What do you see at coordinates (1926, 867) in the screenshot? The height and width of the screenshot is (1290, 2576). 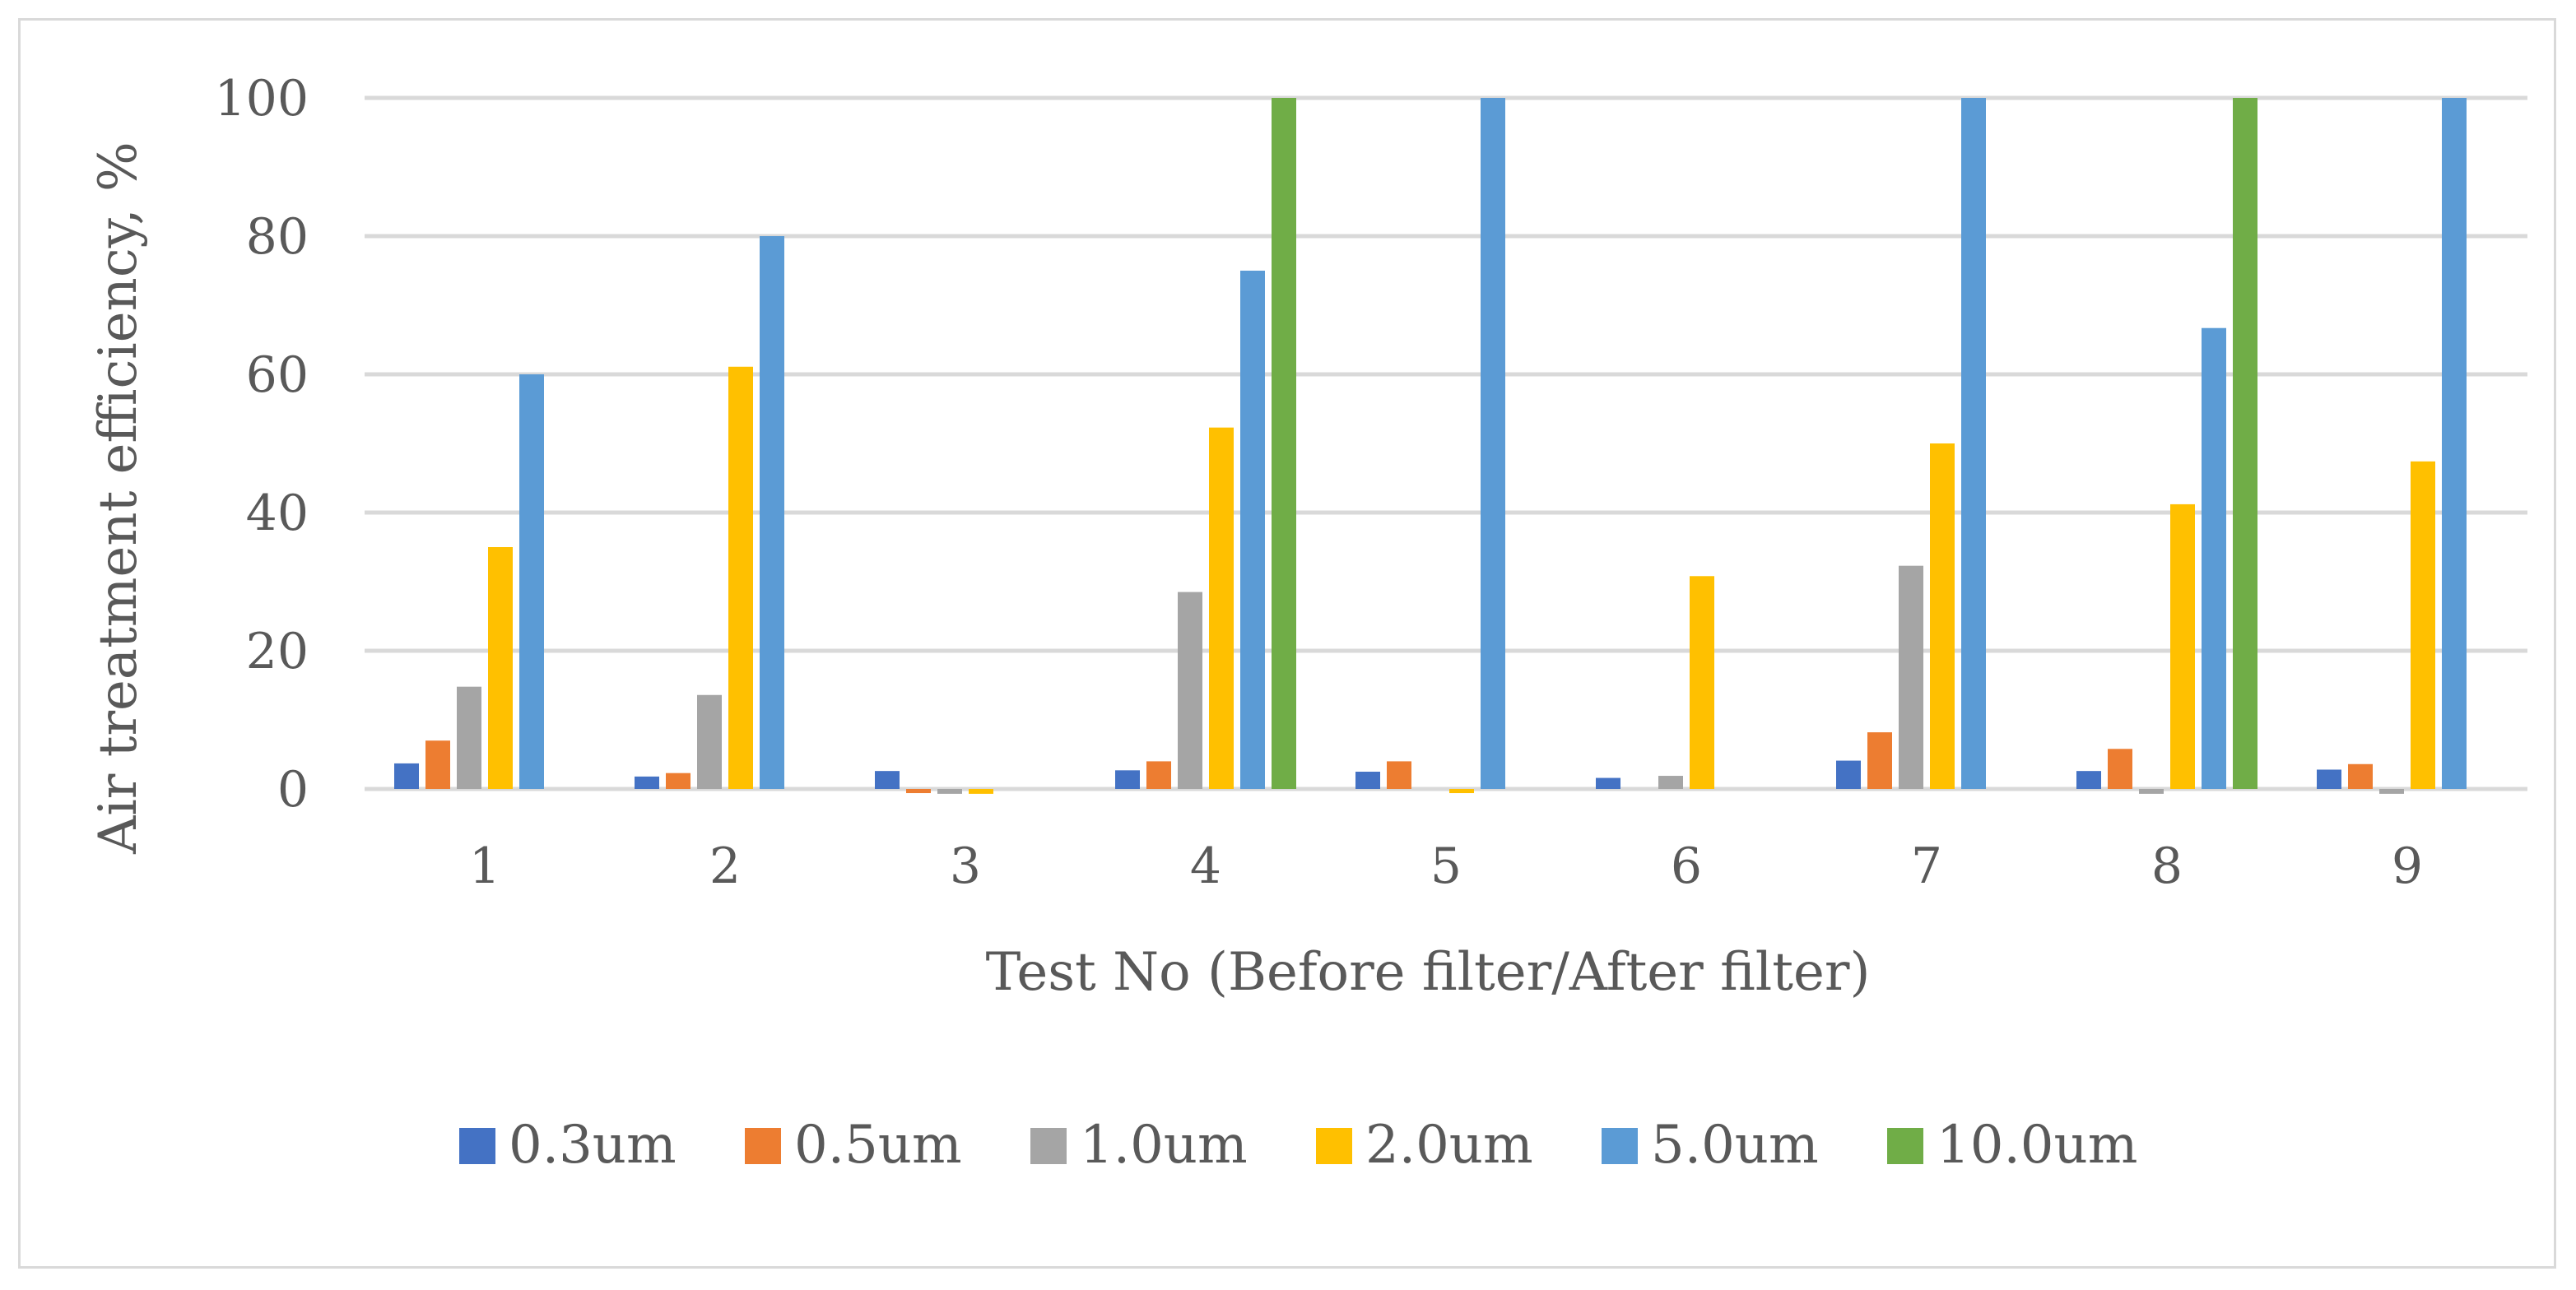 I see `x-tick-label: 7` at bounding box center [1926, 867].